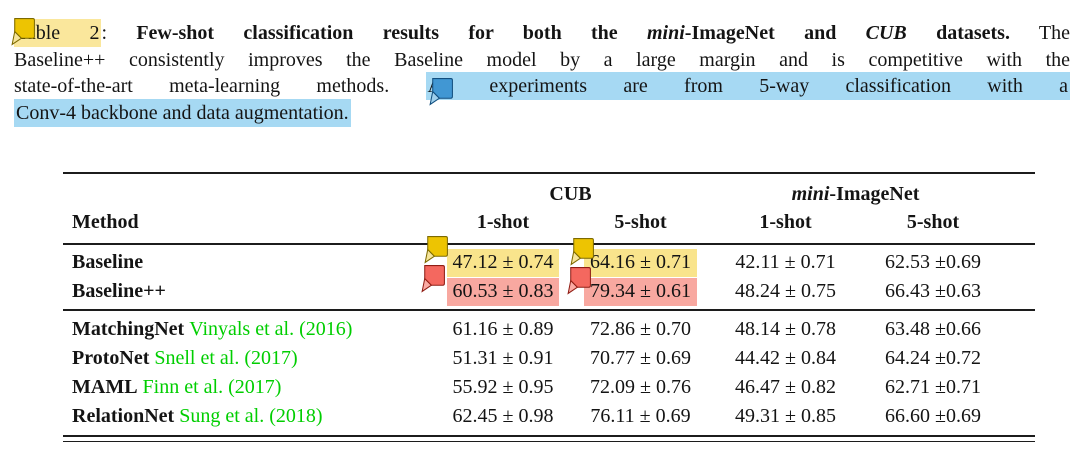  I want to click on matchingnet-mini-1shot: 48.14 ± 0.78, so click(785, 329).